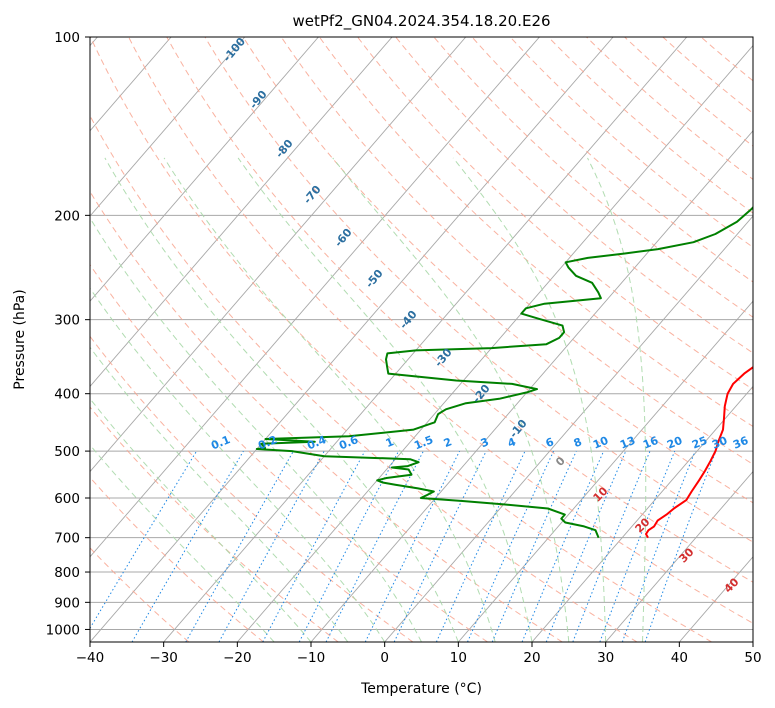  I want to click on x-tick-label: 20, so click(531, 658).